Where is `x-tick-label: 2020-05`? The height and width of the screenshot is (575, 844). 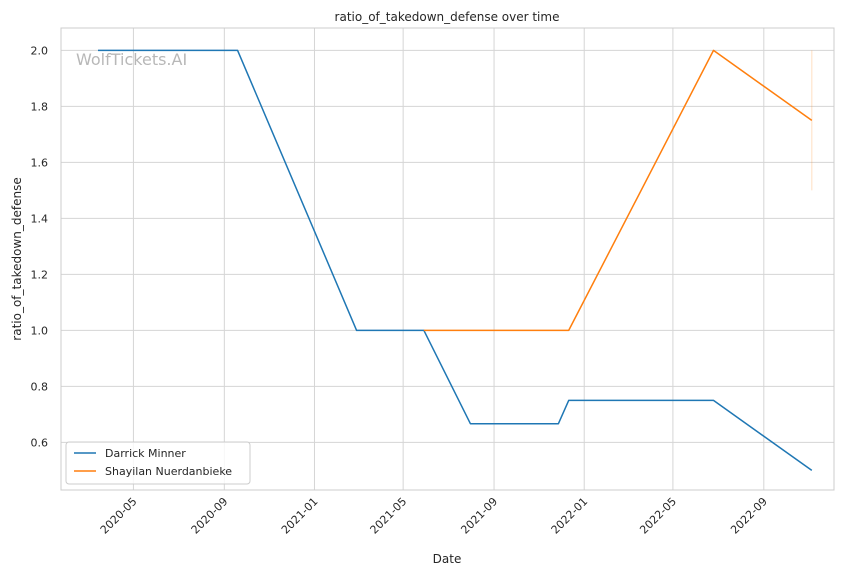 x-tick-label: 2020-05 is located at coordinates (119, 516).